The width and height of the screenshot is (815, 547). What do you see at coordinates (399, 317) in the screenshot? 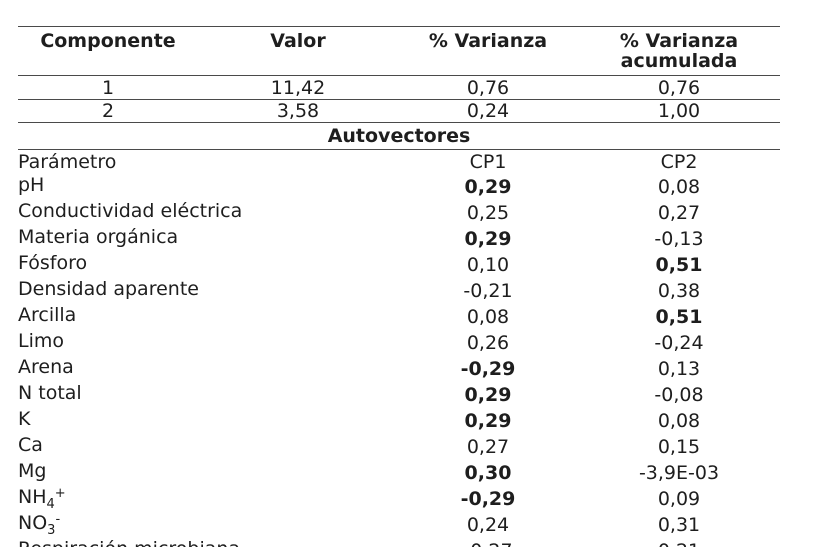
I see `table-row: Arcilla 0,08 0,51` at bounding box center [399, 317].